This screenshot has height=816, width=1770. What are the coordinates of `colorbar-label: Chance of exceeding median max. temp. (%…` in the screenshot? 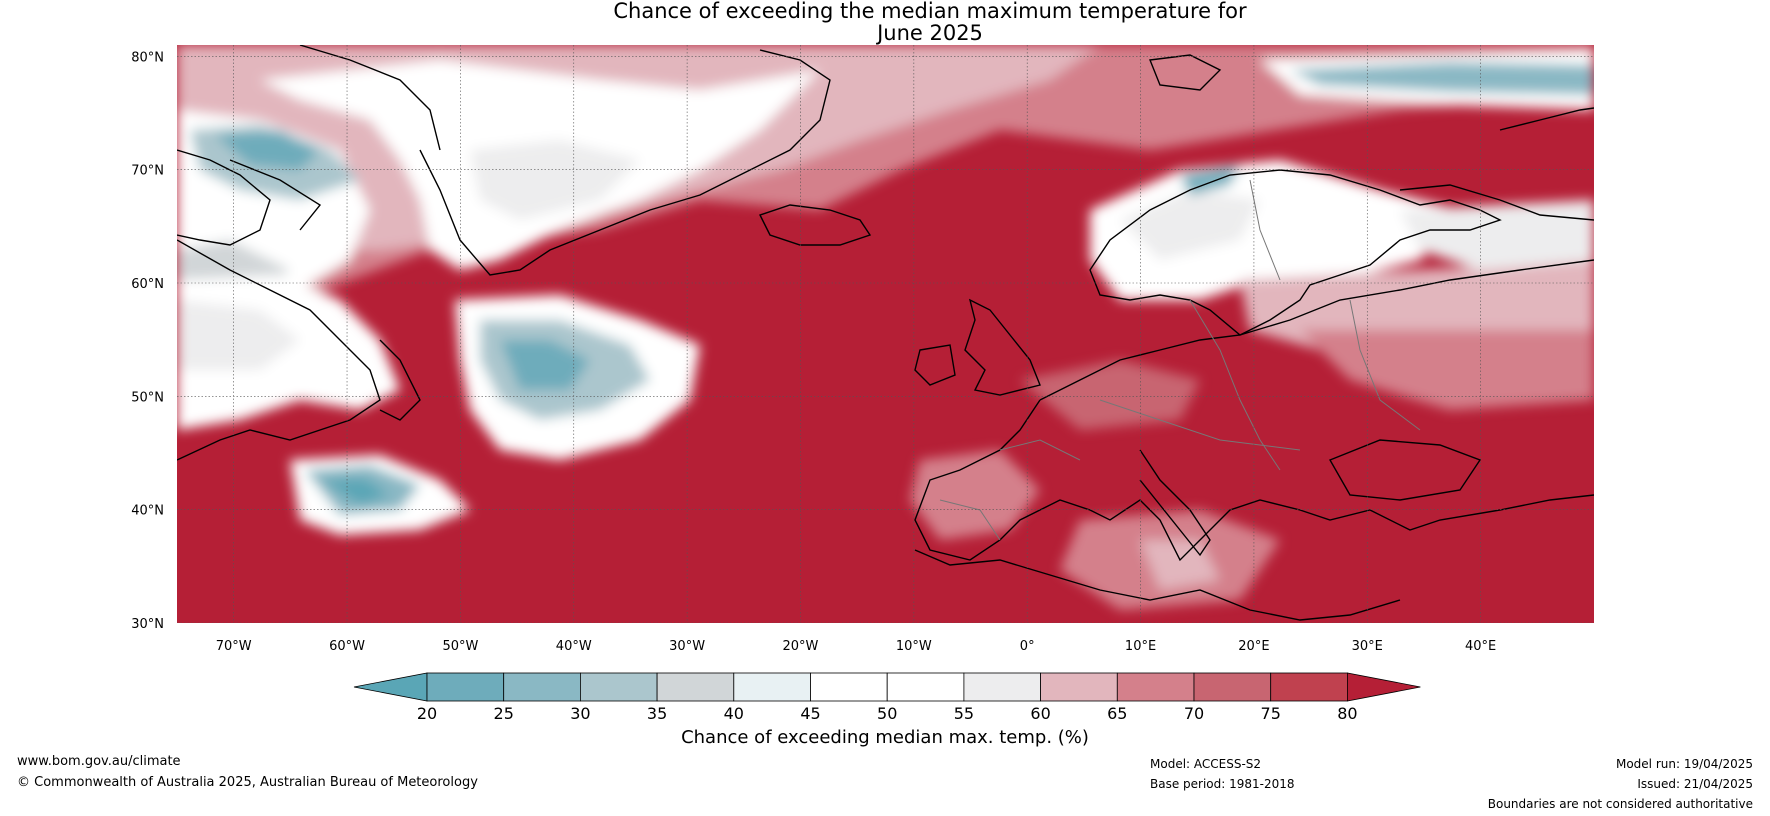 It's located at (885, 737).